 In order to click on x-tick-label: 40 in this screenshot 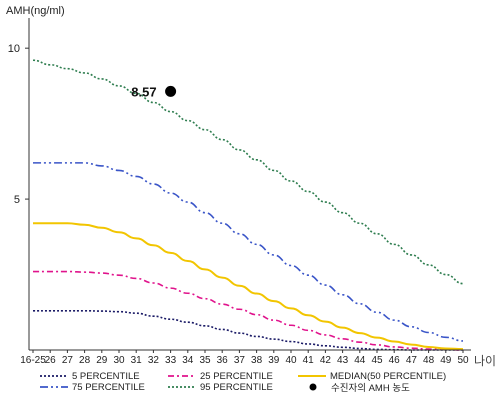, I will do `click(291, 360)`.